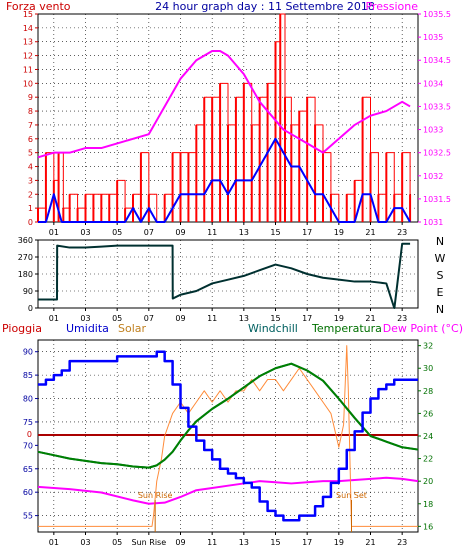  Describe the element at coordinates (28, 492) in the screenshot. I see `y-tick-label-left: 60` at that location.